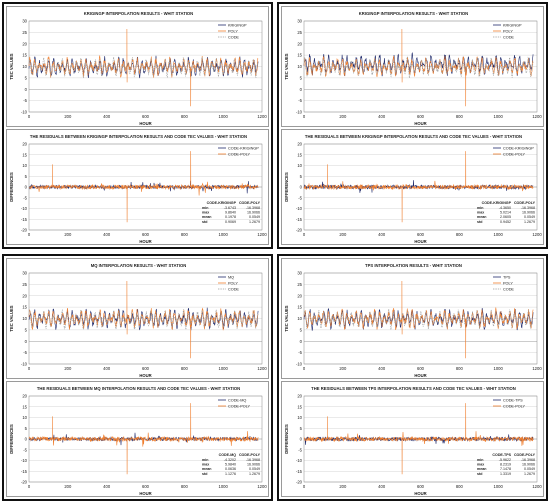  Describe the element at coordinates (231, 278) in the screenshot. I see `legend-label: MQ` at that location.